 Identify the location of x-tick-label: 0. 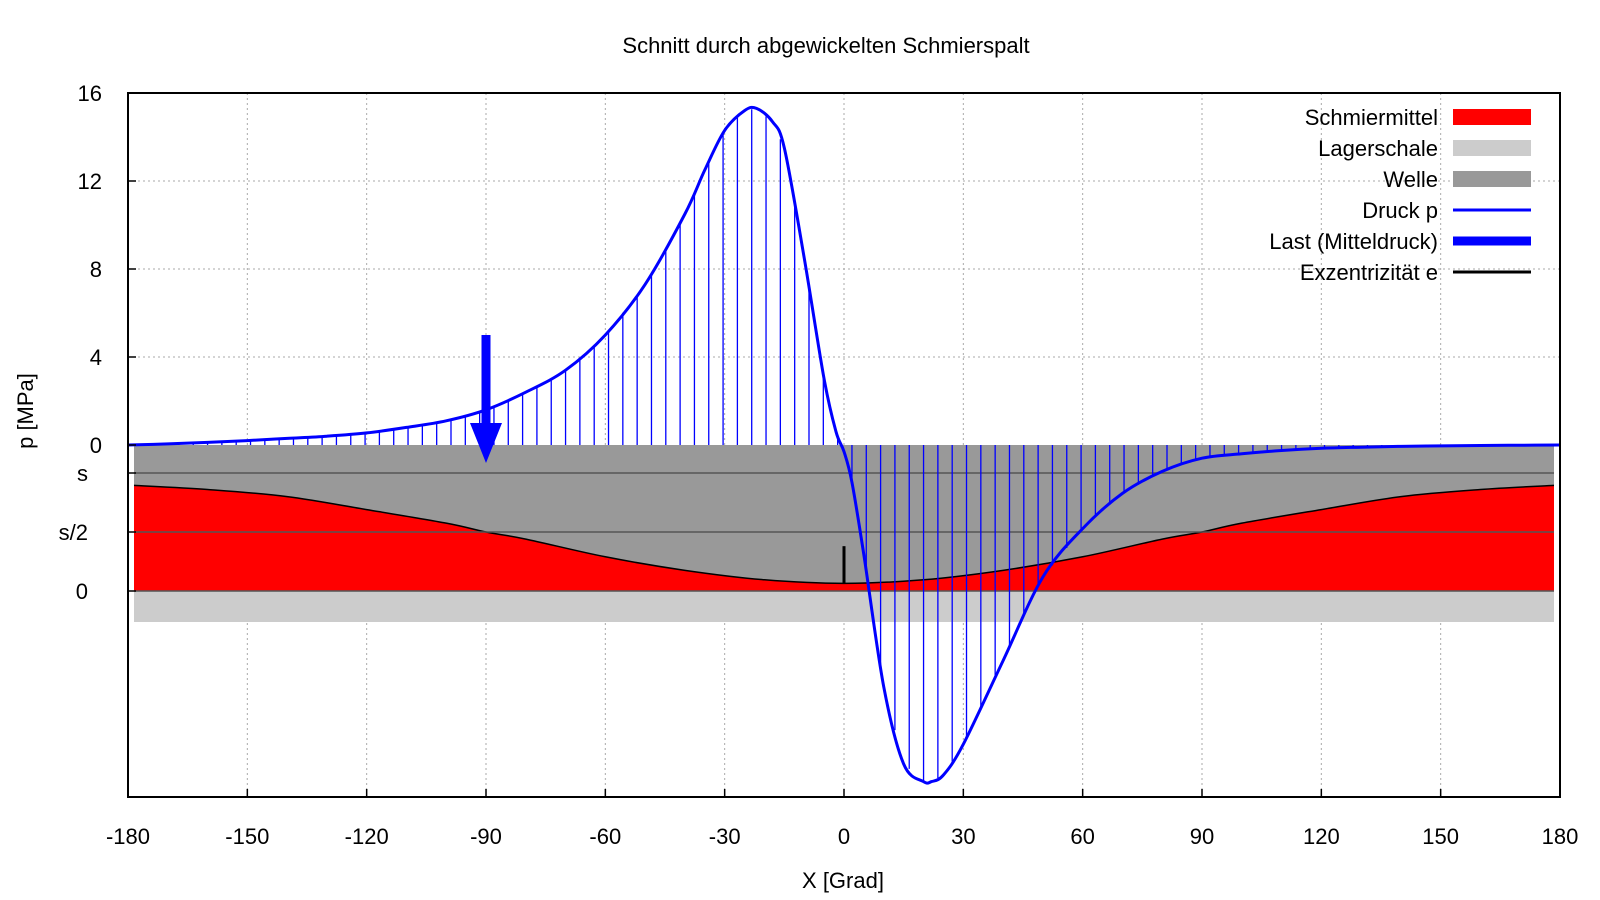
(844, 836).